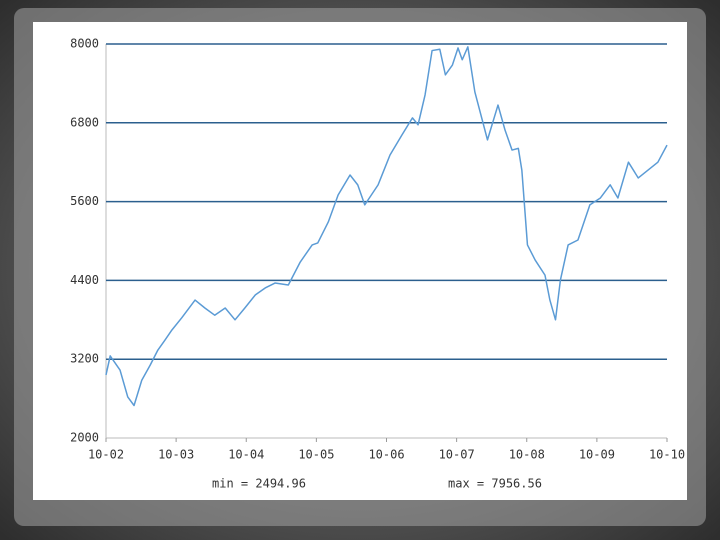 This screenshot has height=540, width=720. What do you see at coordinates (667, 455) in the screenshot?
I see `x-tick-label: 10-10` at bounding box center [667, 455].